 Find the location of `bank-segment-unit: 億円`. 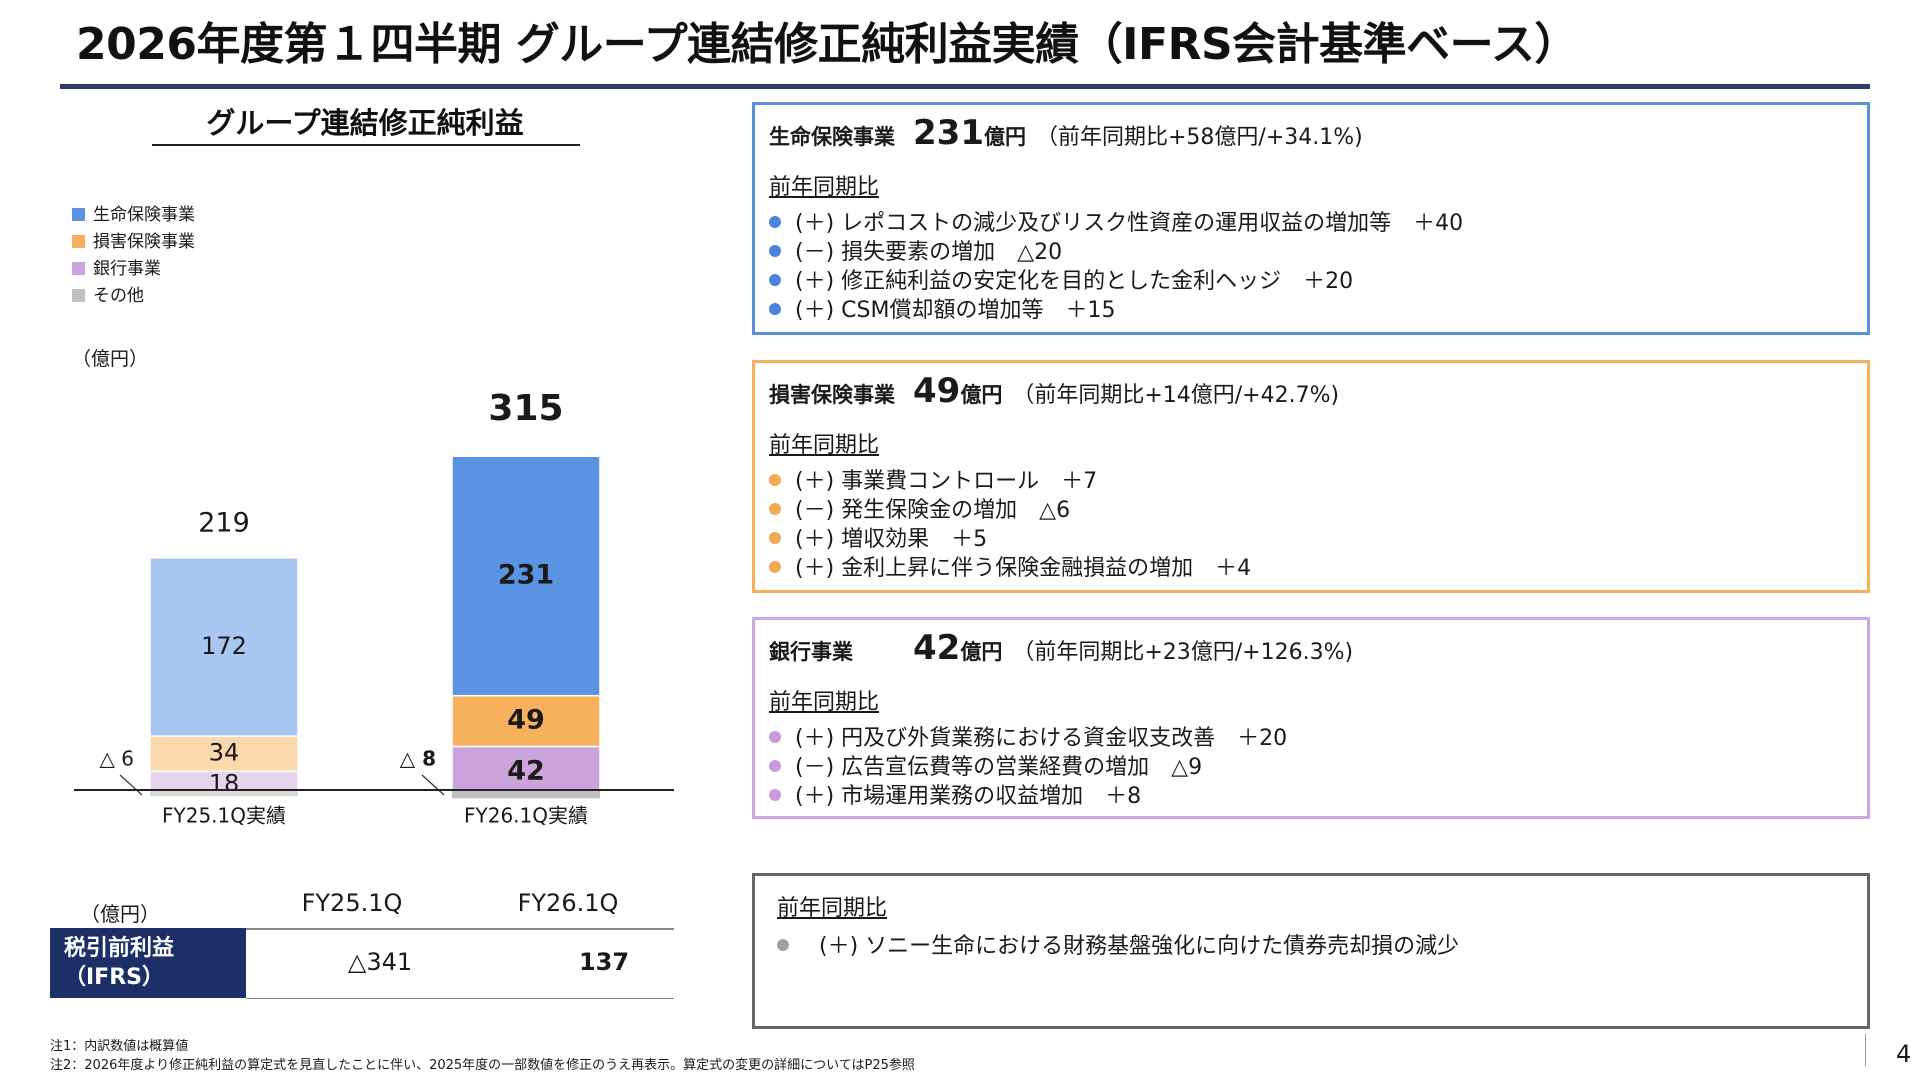

bank-segment-unit: 億円 is located at coordinates (981, 652).